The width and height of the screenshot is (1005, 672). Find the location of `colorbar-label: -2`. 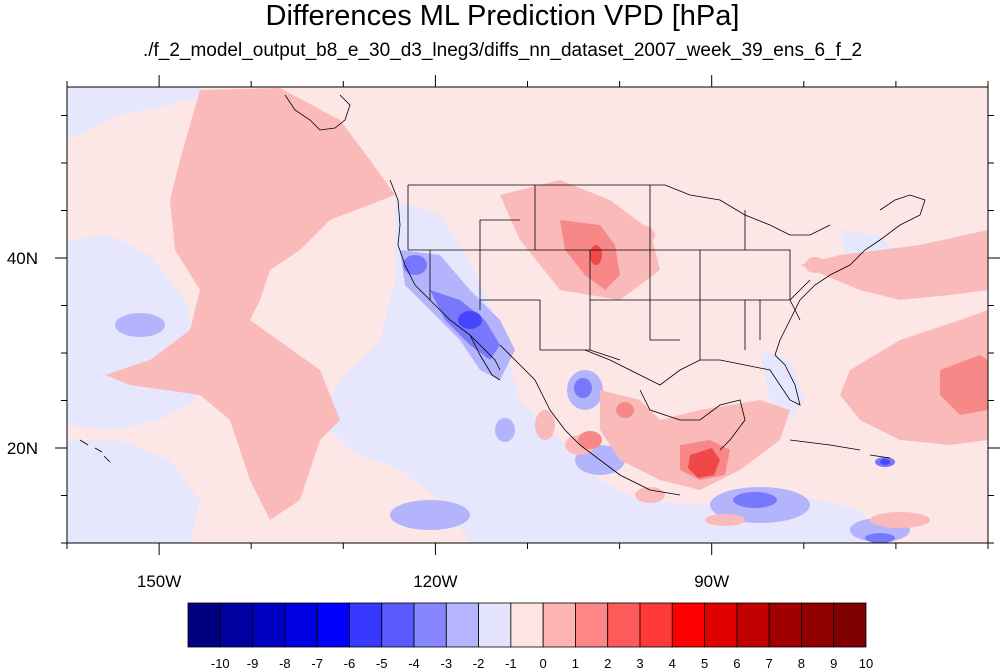

colorbar-label: -2 is located at coordinates (479, 663).